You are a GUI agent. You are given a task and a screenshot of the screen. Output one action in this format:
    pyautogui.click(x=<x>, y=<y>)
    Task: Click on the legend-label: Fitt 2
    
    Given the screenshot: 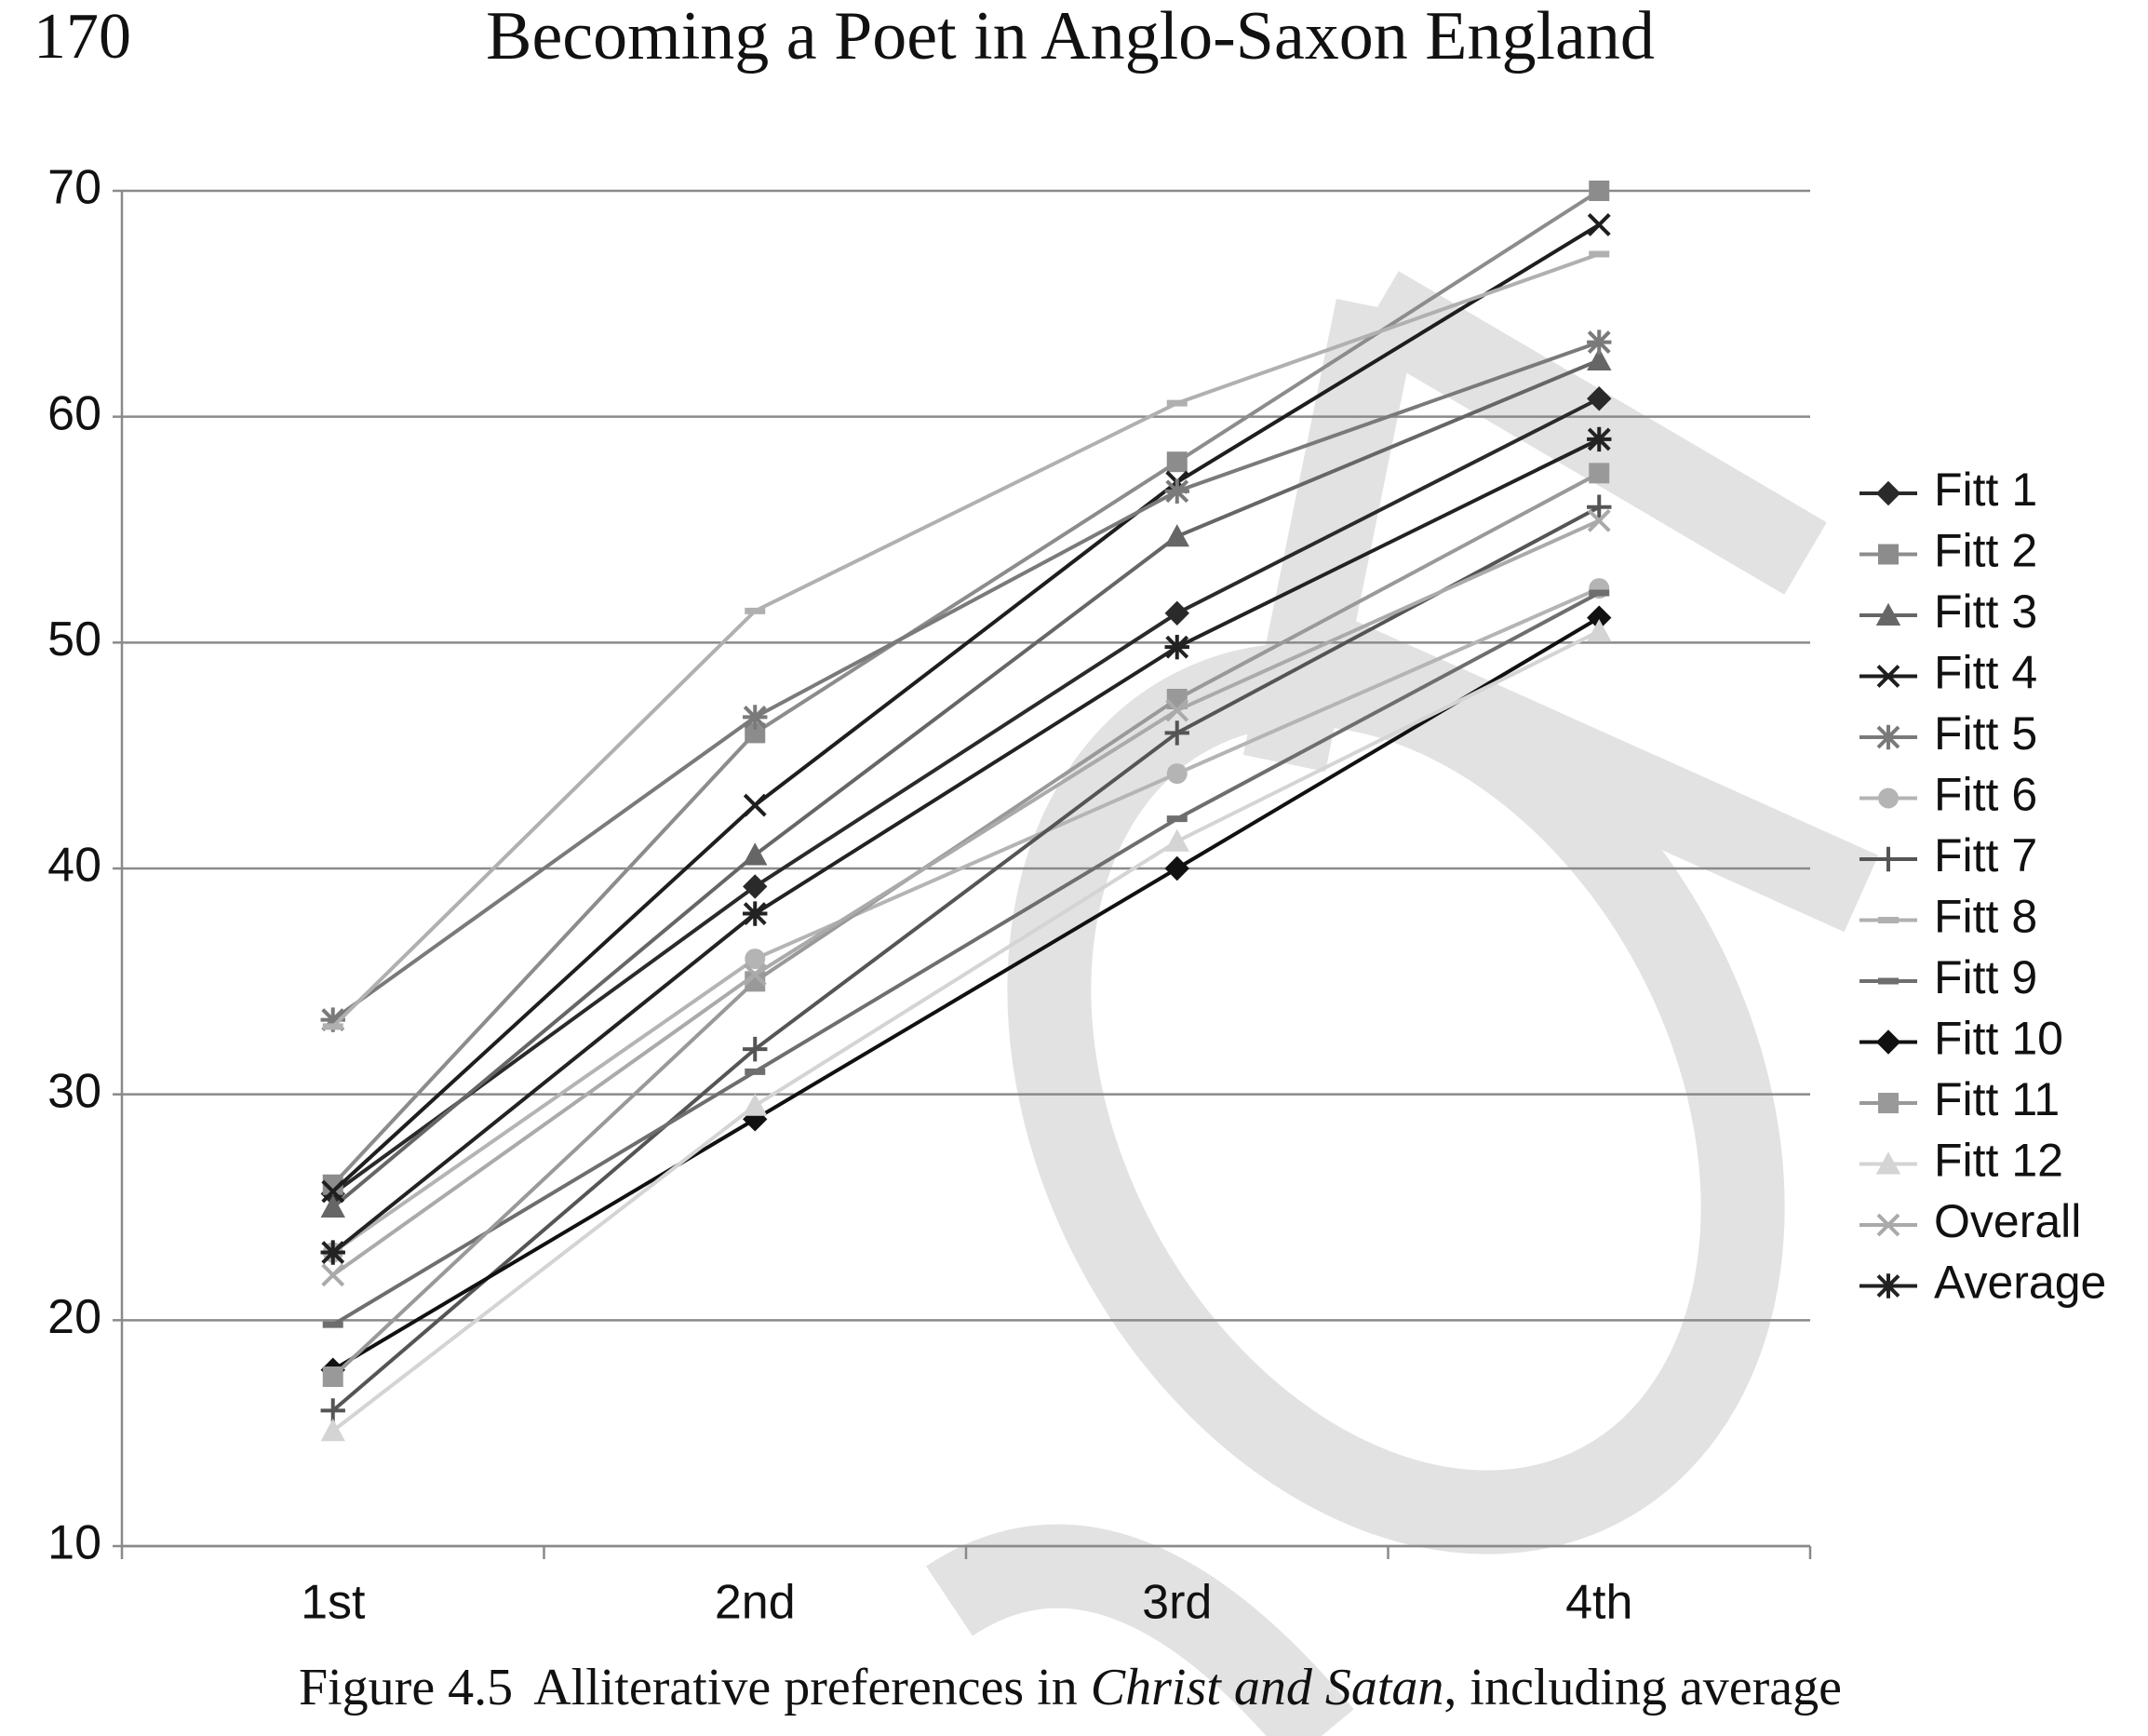 What is the action you would take?
    pyautogui.click(x=1985, y=551)
    